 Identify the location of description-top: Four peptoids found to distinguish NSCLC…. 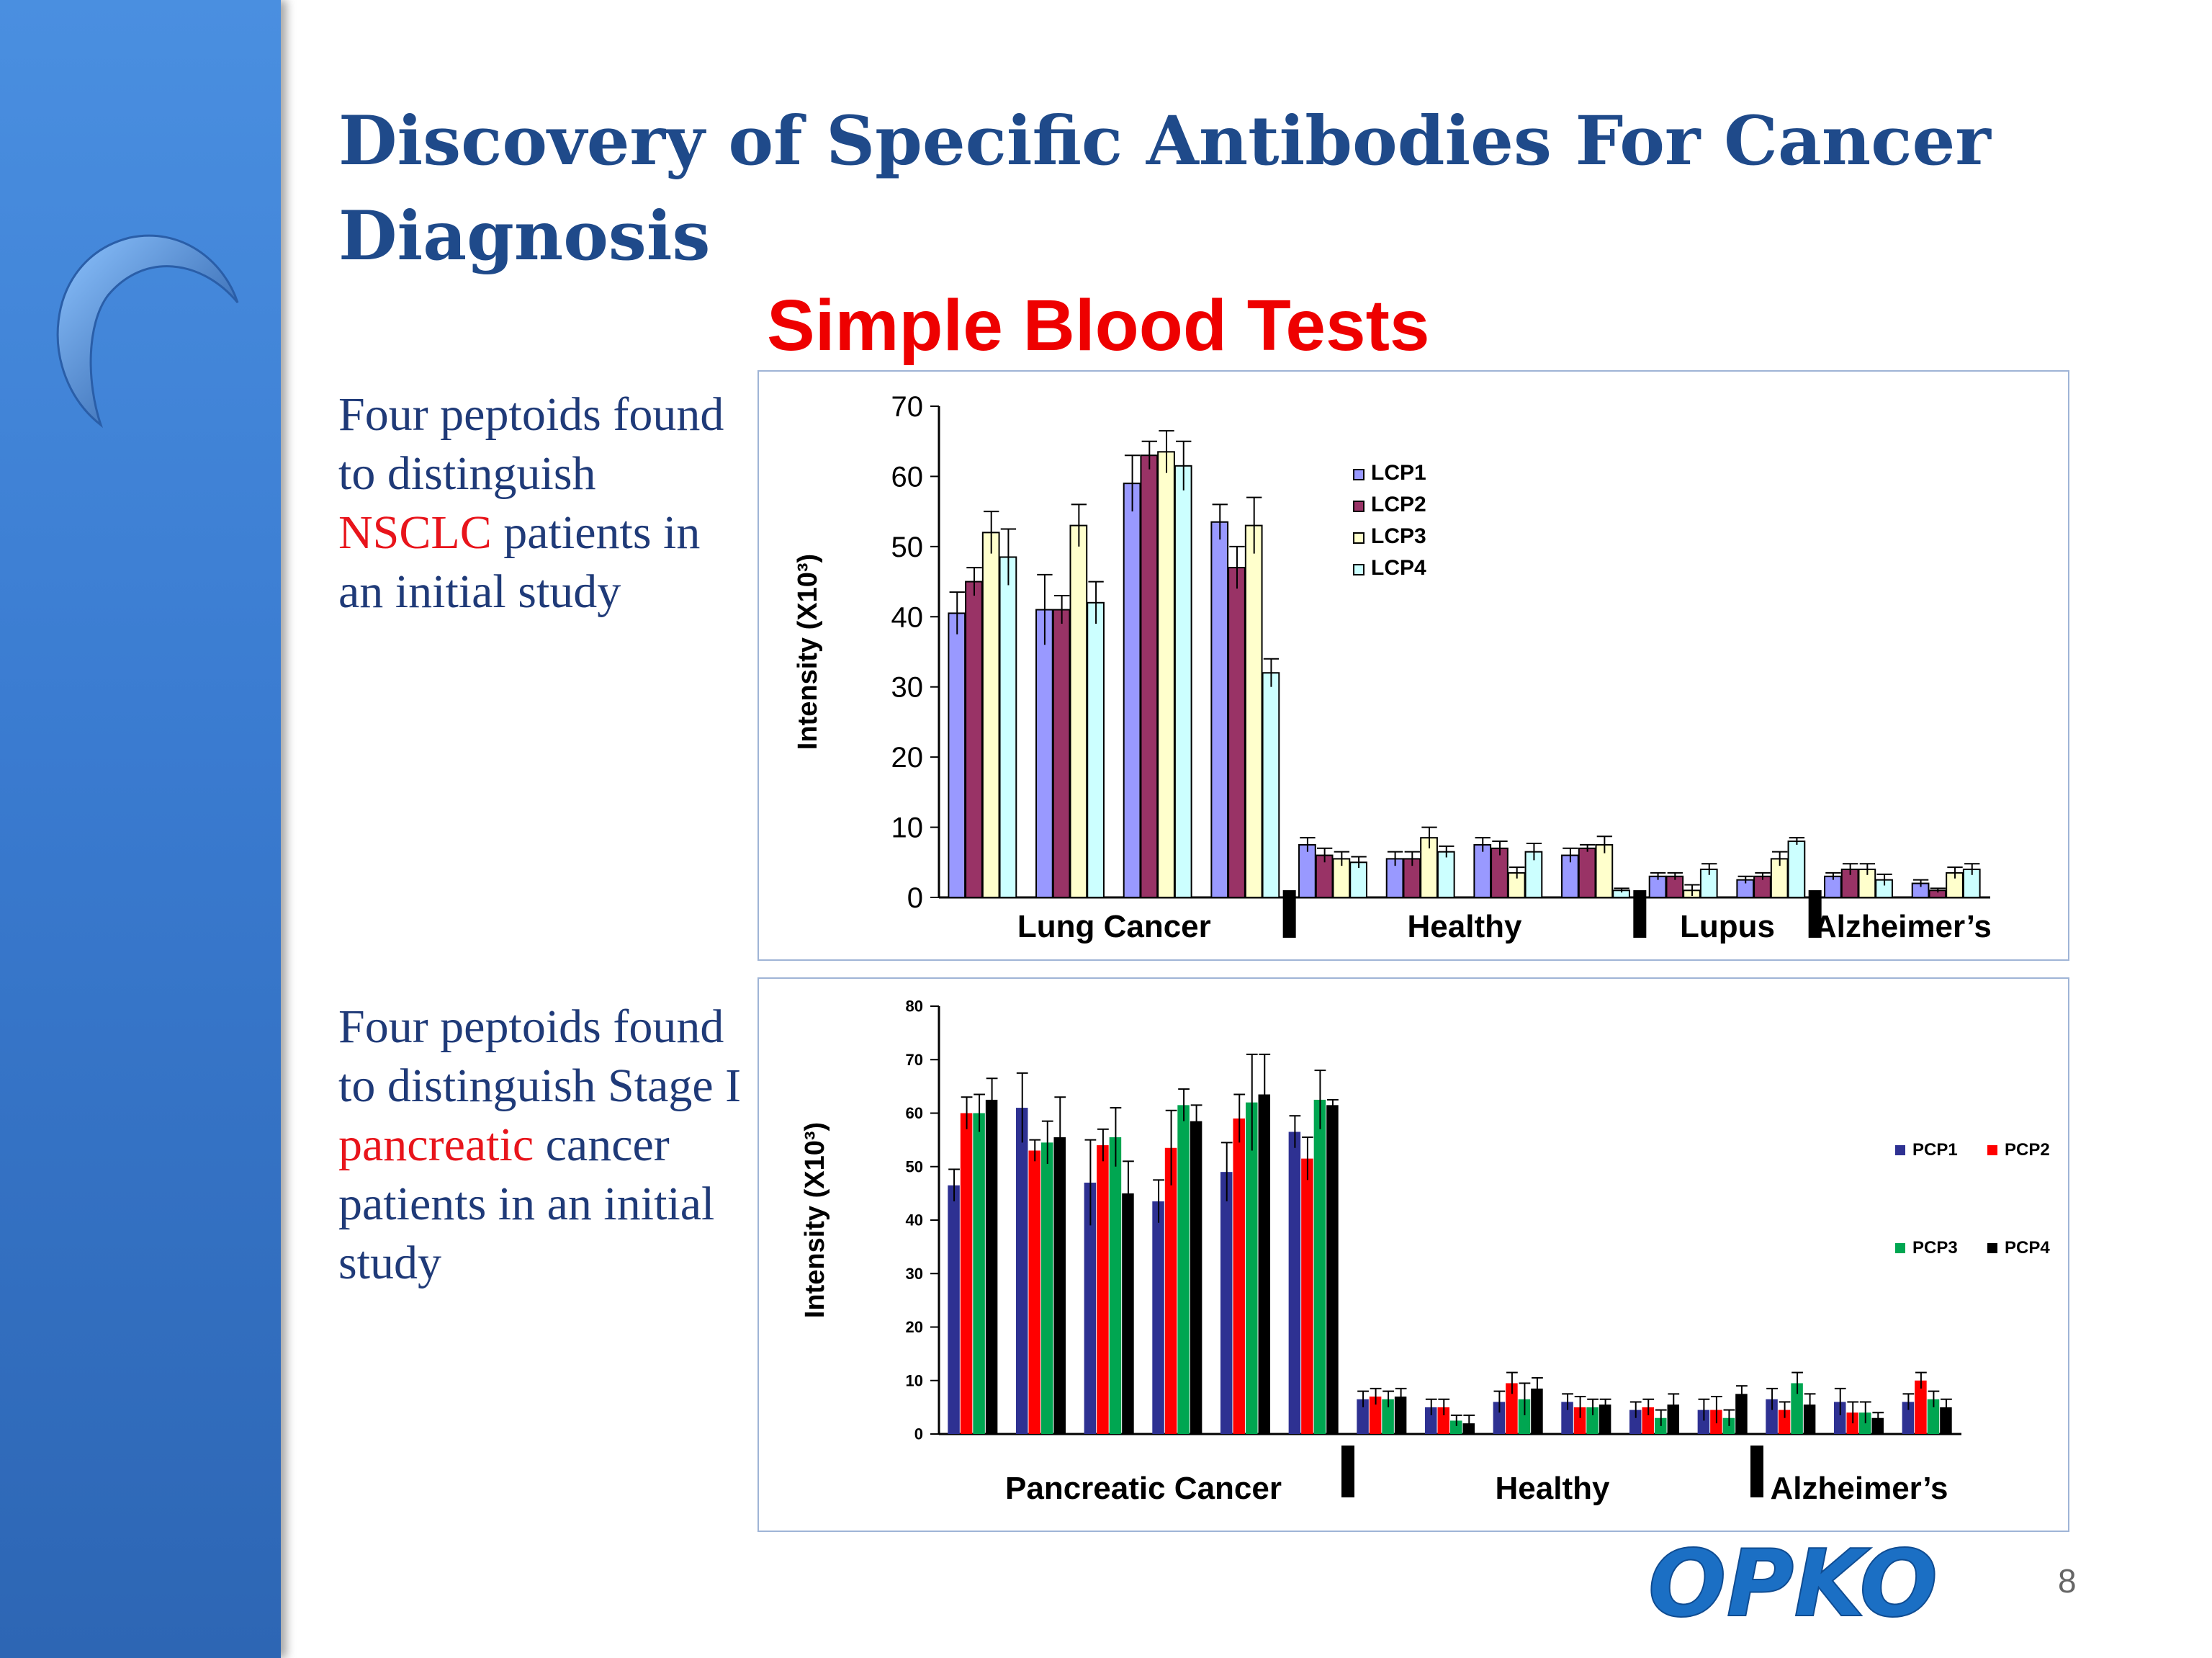
(540, 503).